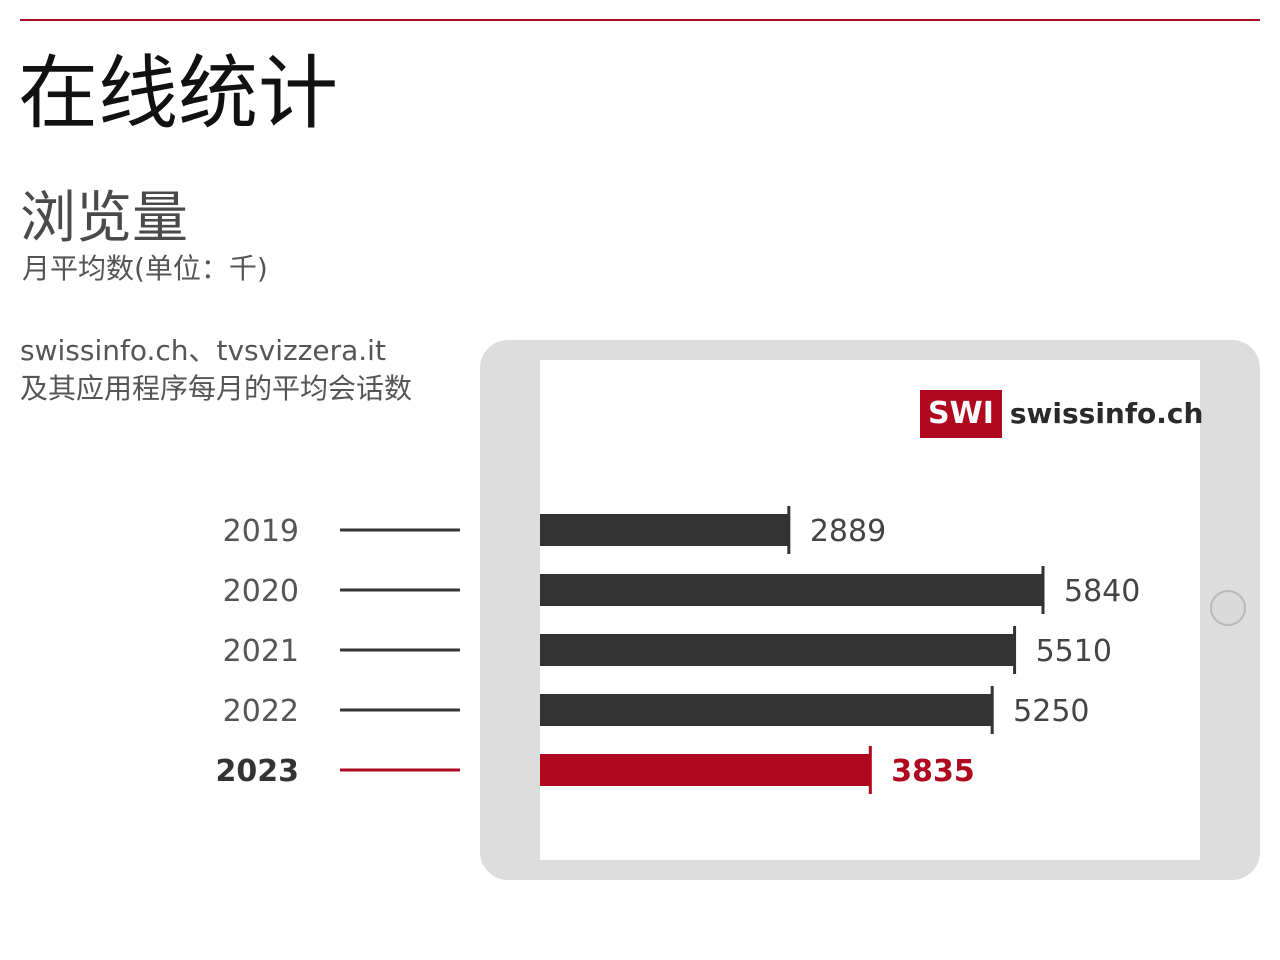 The image size is (1280, 960). Describe the element at coordinates (1051, 711) in the screenshot. I see `value-label-2022: 5250` at that location.